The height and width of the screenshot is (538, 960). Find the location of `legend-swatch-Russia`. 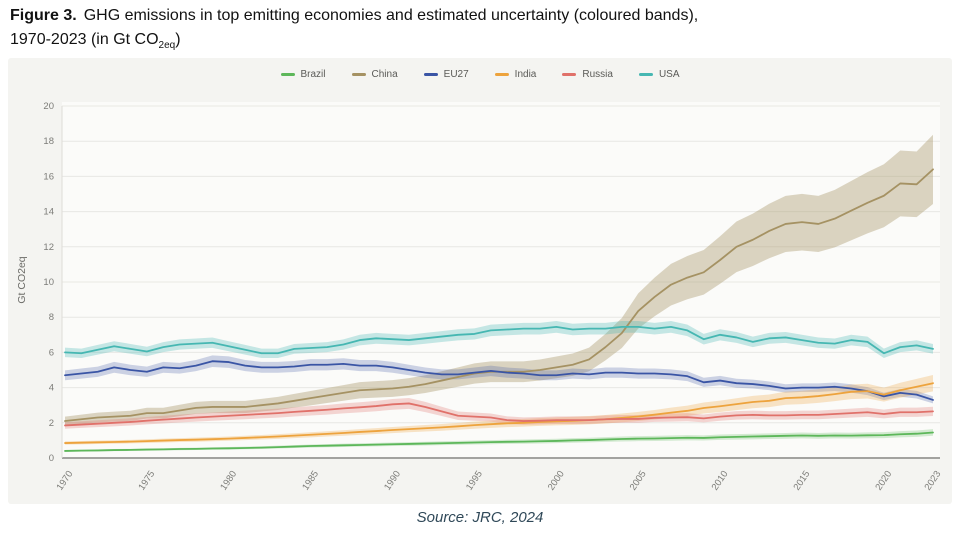

legend-swatch-Russia is located at coordinates (569, 74).